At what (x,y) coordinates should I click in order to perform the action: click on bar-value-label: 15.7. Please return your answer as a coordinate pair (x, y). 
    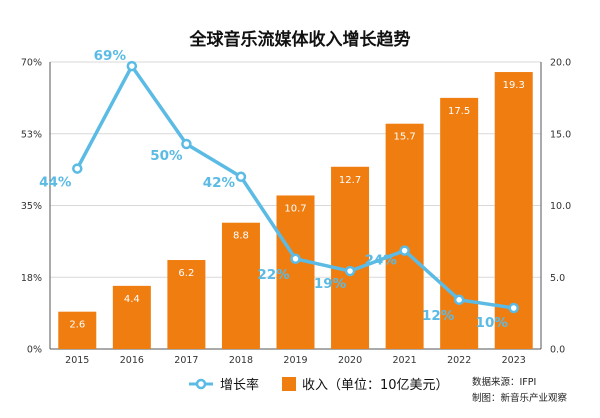
    Looking at the image, I should click on (404, 137).